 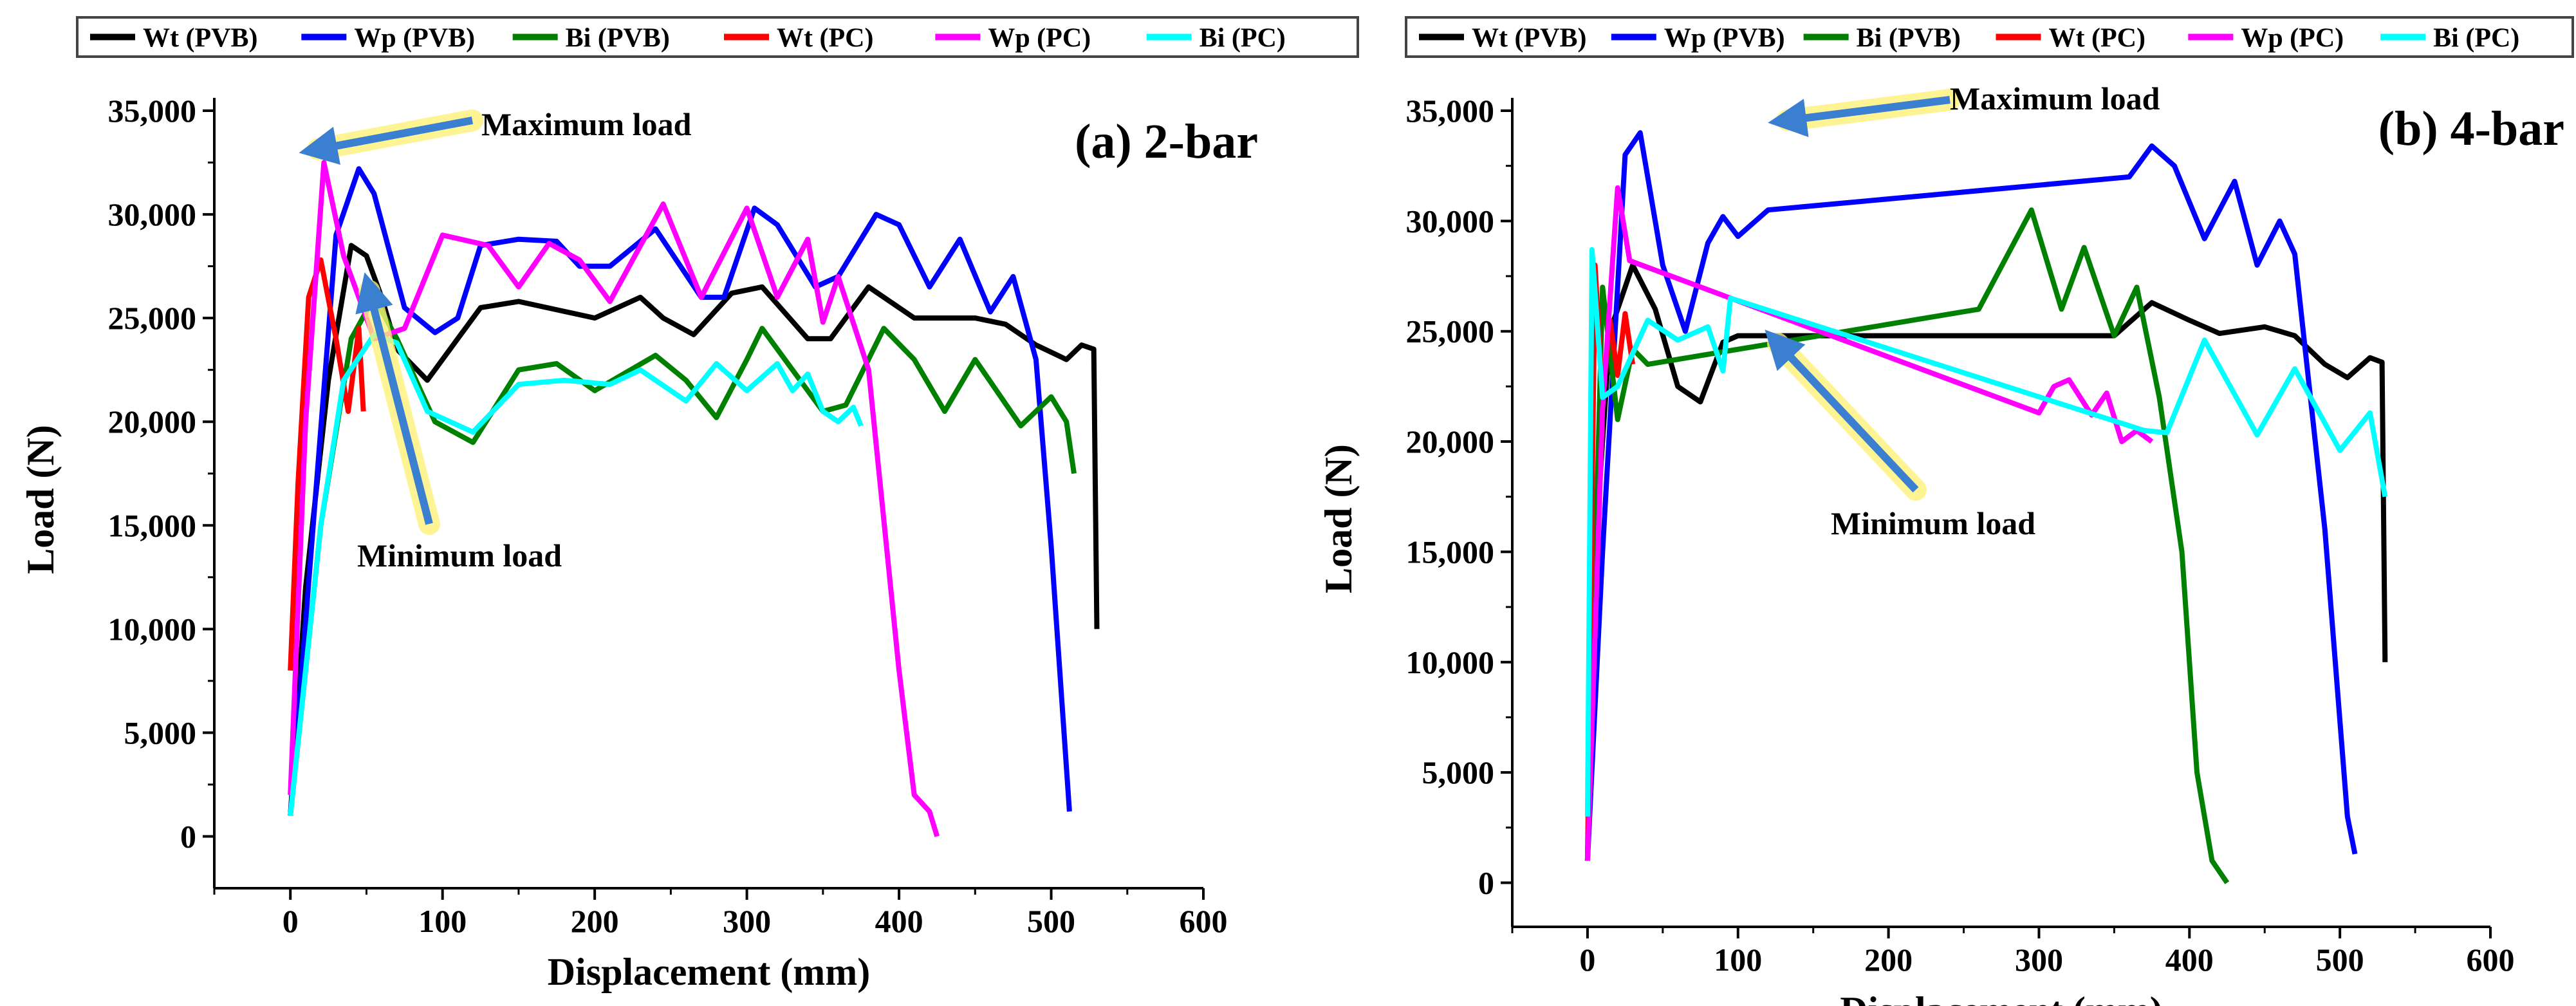 I want to click on chart-title: (b) 4-bar, so click(x=2471, y=129).